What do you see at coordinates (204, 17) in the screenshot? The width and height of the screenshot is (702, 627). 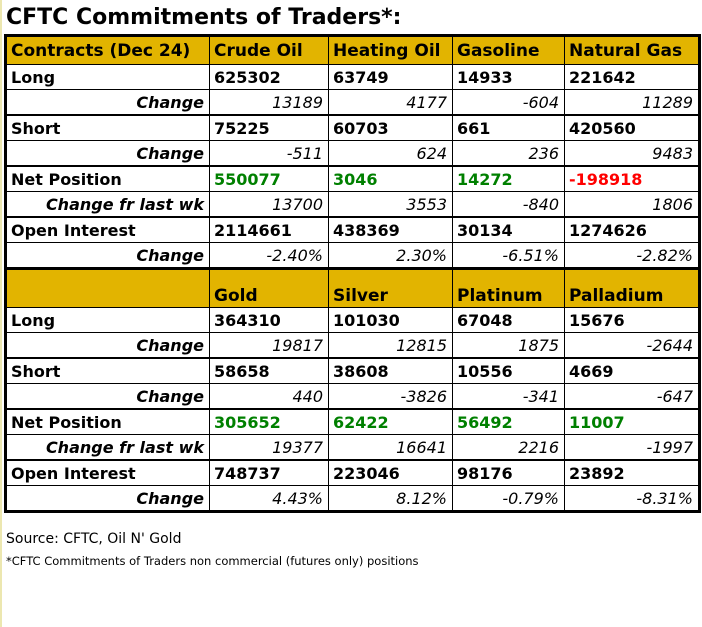 I see `page-title: CFTC Commitments of Traders*:` at bounding box center [204, 17].